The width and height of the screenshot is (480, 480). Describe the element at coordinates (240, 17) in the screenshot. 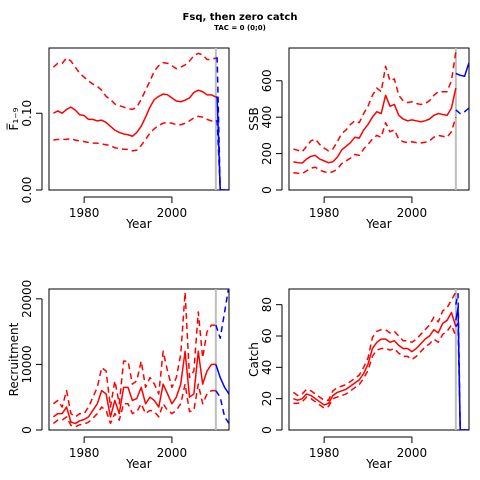

I see `figure-title: Fsq, then zero catch` at that location.